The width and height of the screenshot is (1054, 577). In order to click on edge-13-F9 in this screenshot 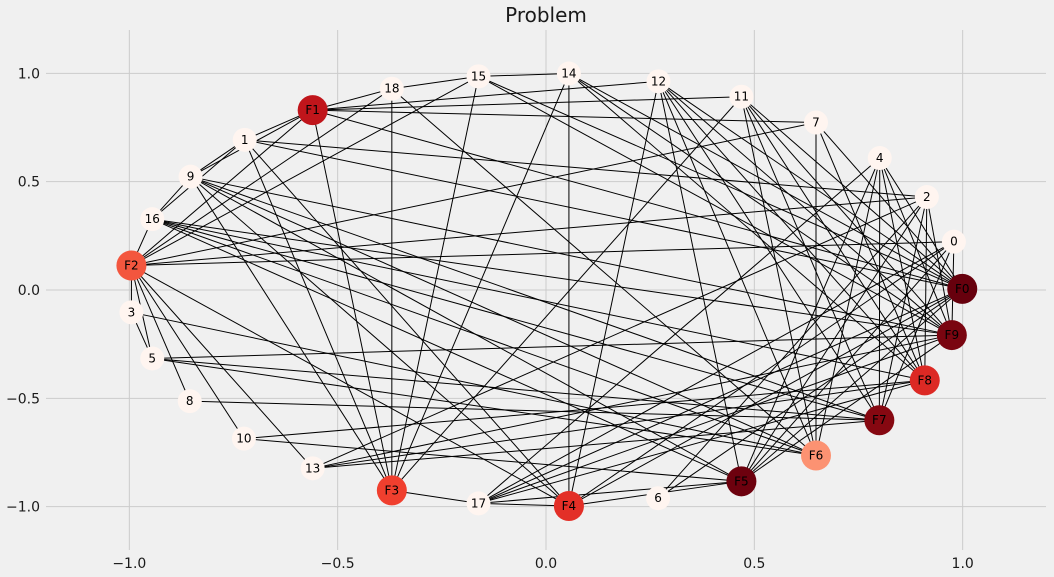, I will do `click(632, 401)`.